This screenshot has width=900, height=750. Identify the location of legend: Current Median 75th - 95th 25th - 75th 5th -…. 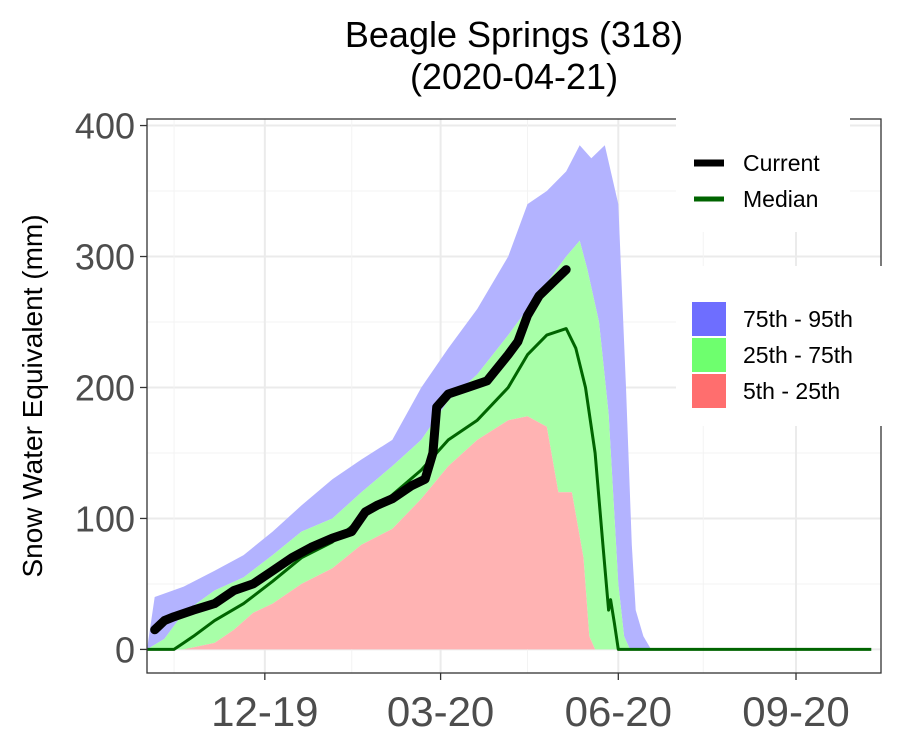
(781, 269).